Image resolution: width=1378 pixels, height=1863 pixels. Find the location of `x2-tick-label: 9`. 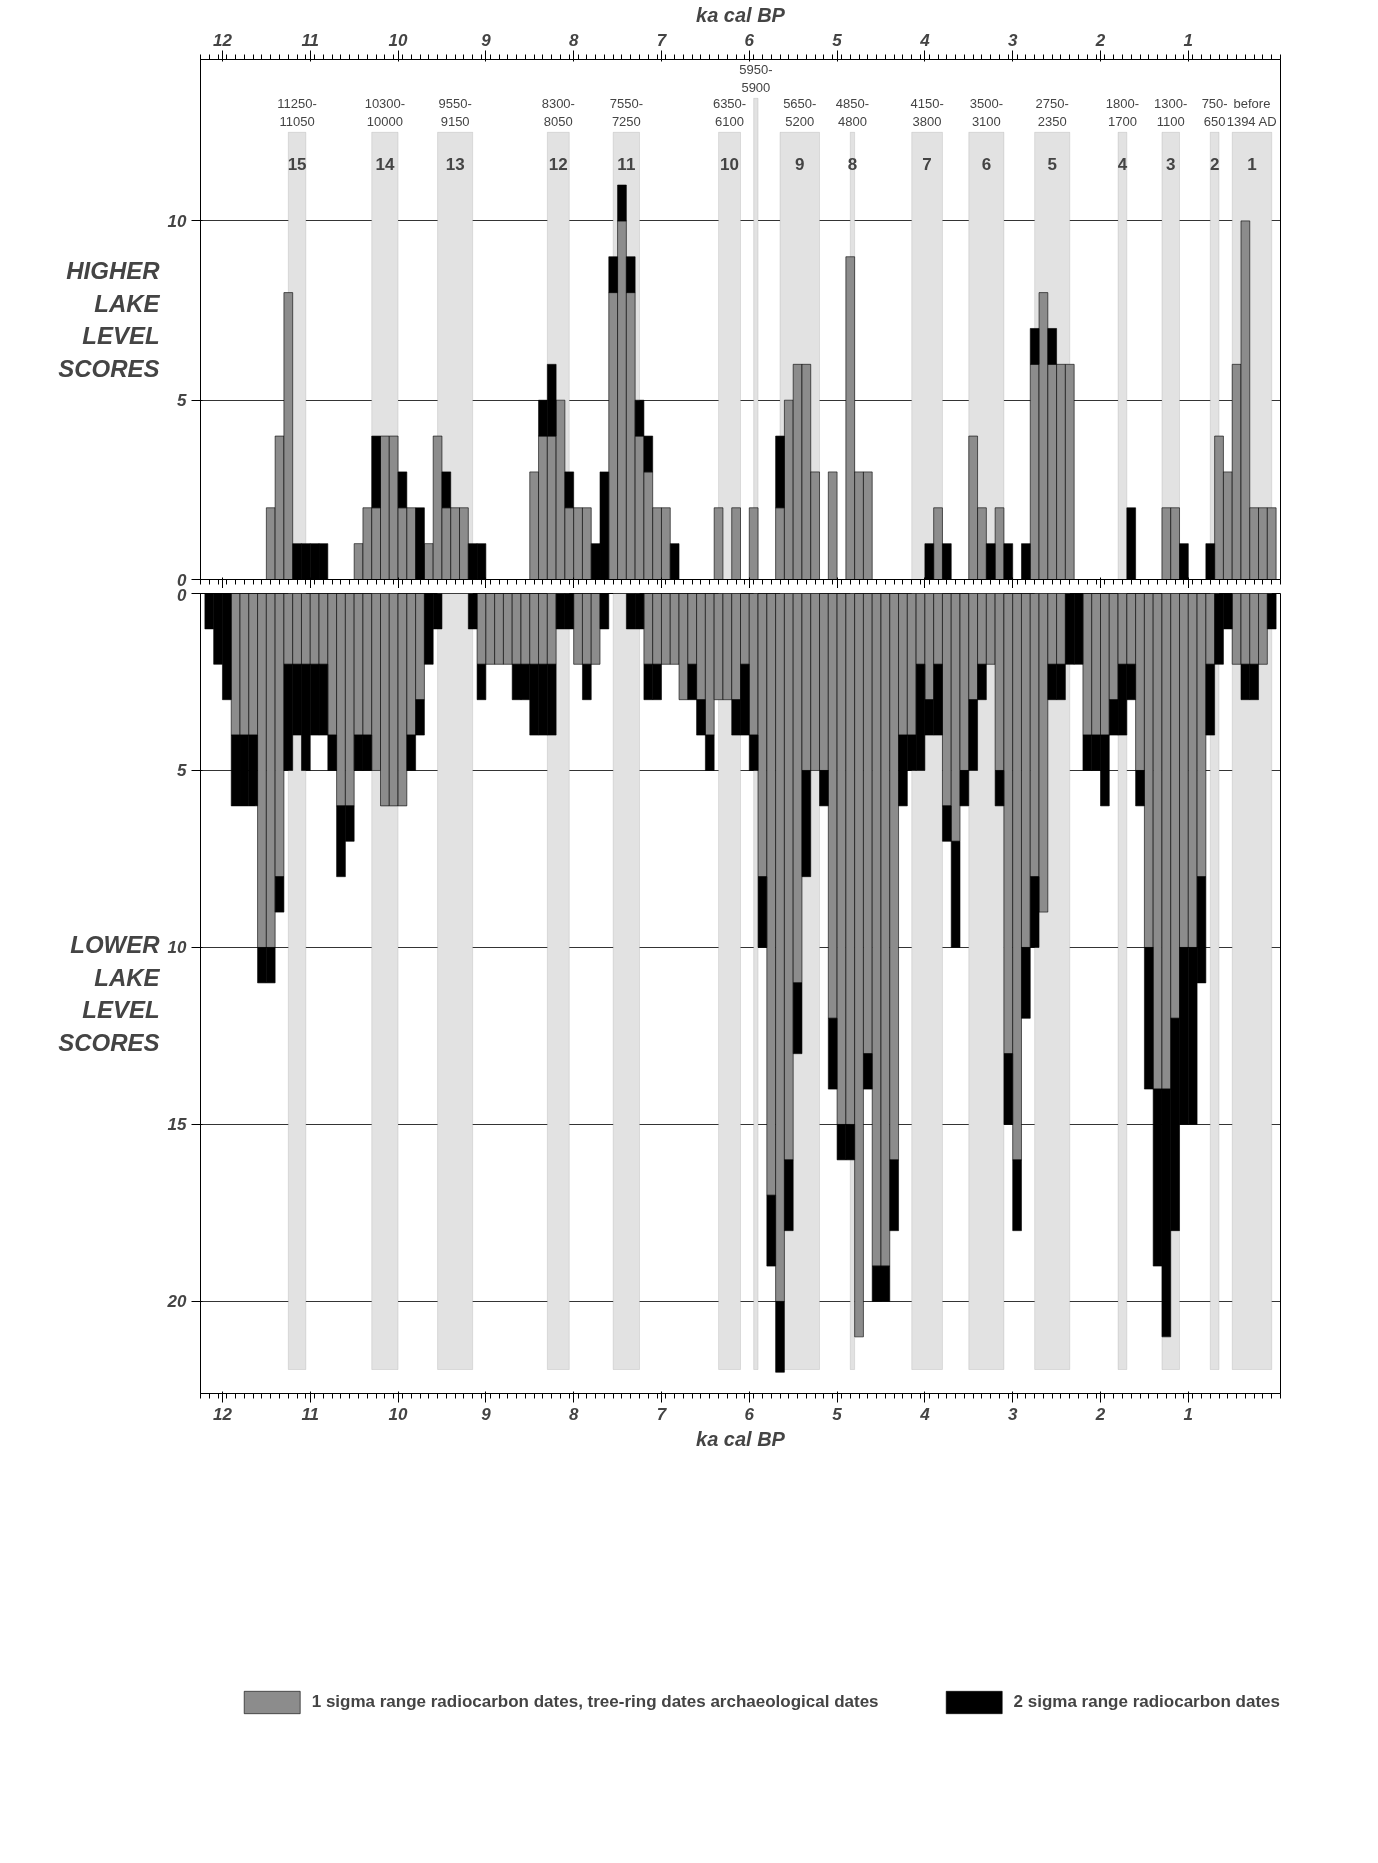

x2-tick-label: 9 is located at coordinates (486, 40).